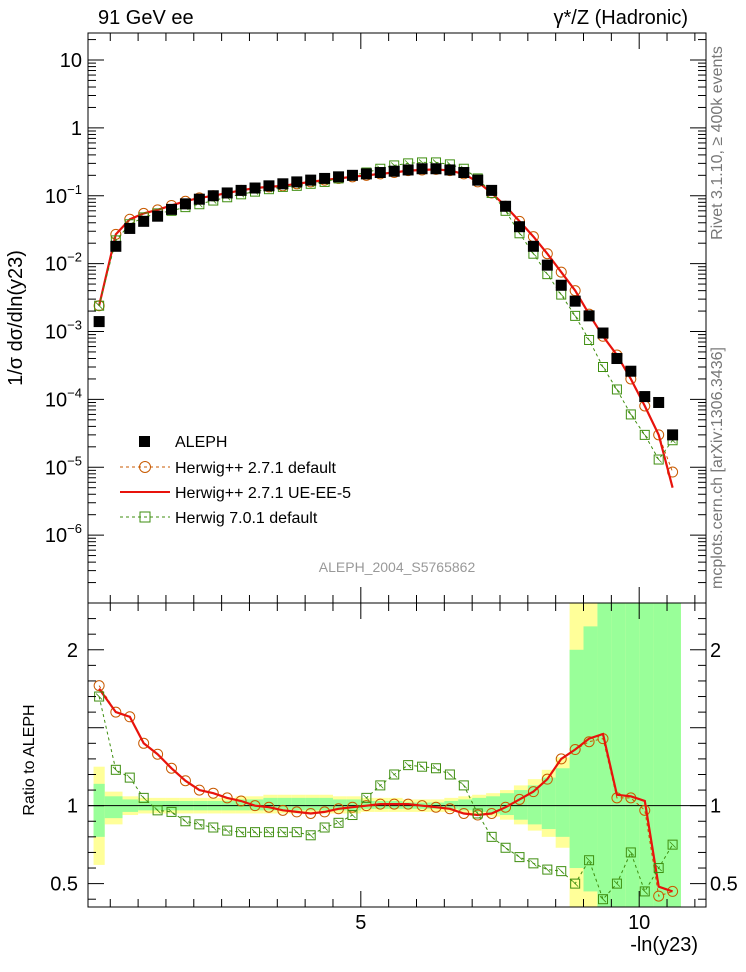  I want to click on header-left: 91 GeV ee, so click(146, 18).